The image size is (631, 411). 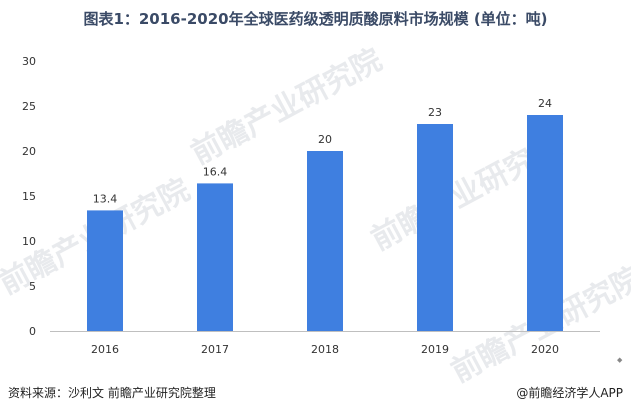 I want to click on corner-marker: ◆, so click(x=620, y=360).